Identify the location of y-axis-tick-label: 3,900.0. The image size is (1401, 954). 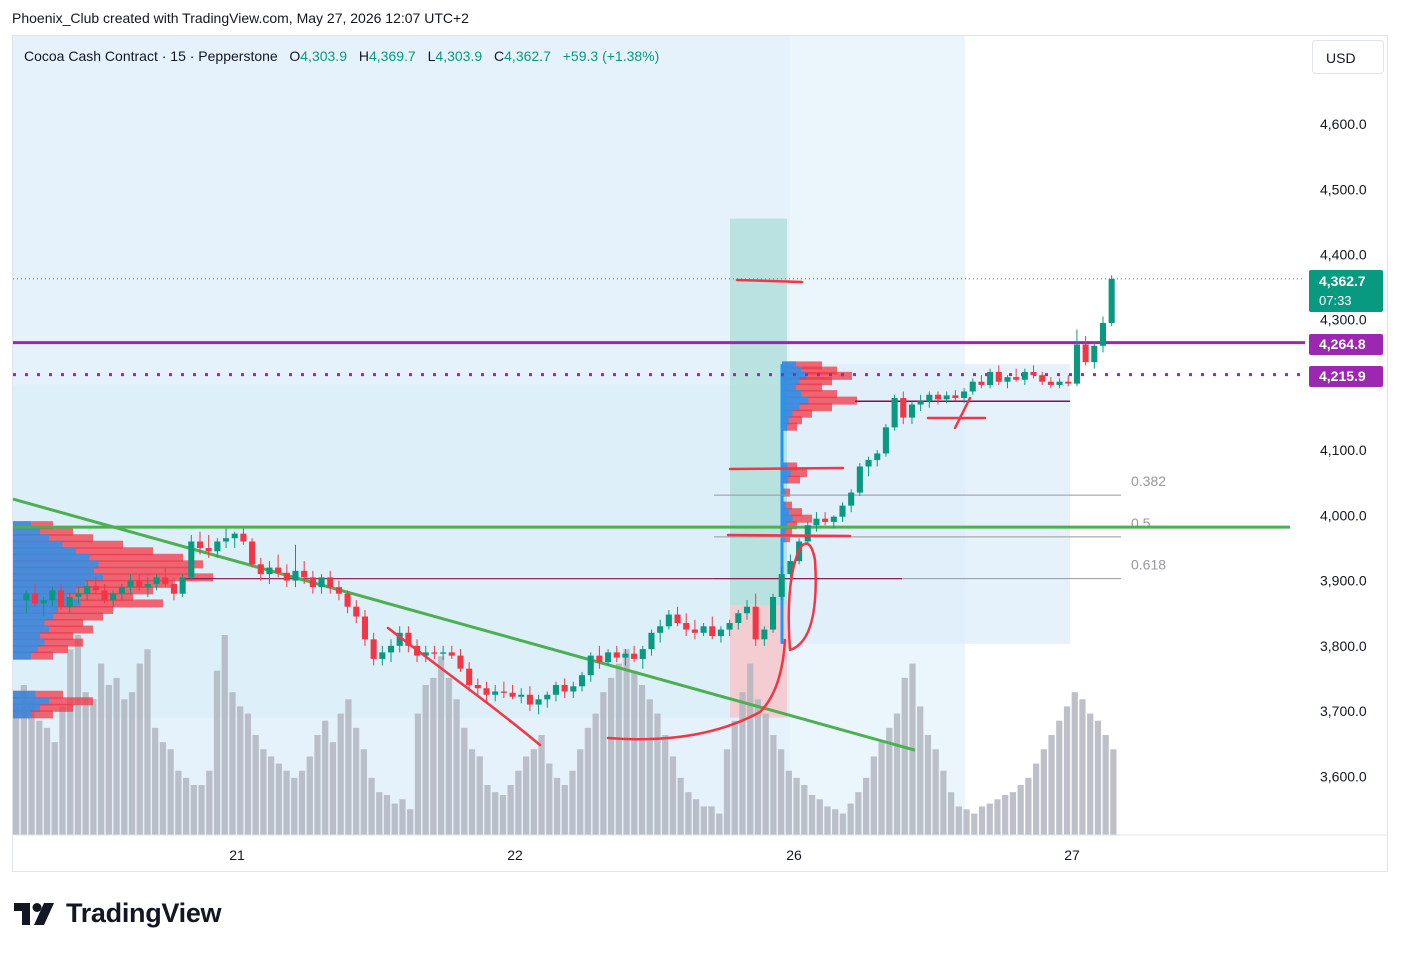
(1343, 581).